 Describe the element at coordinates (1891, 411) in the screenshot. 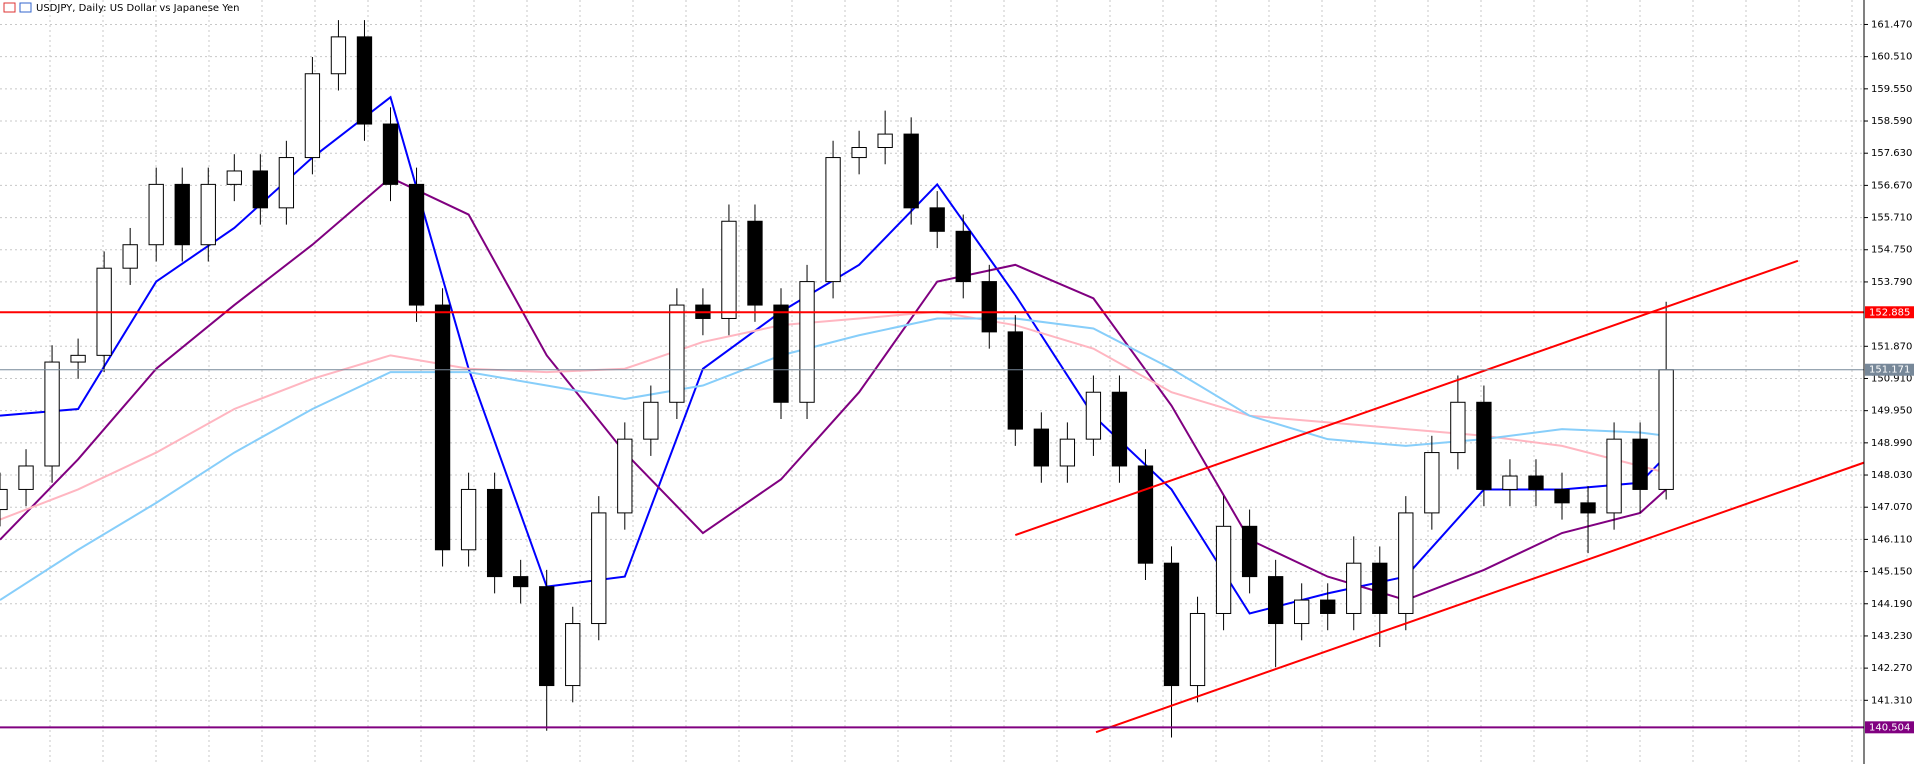

I see `y-tick-label: 149.950` at that location.